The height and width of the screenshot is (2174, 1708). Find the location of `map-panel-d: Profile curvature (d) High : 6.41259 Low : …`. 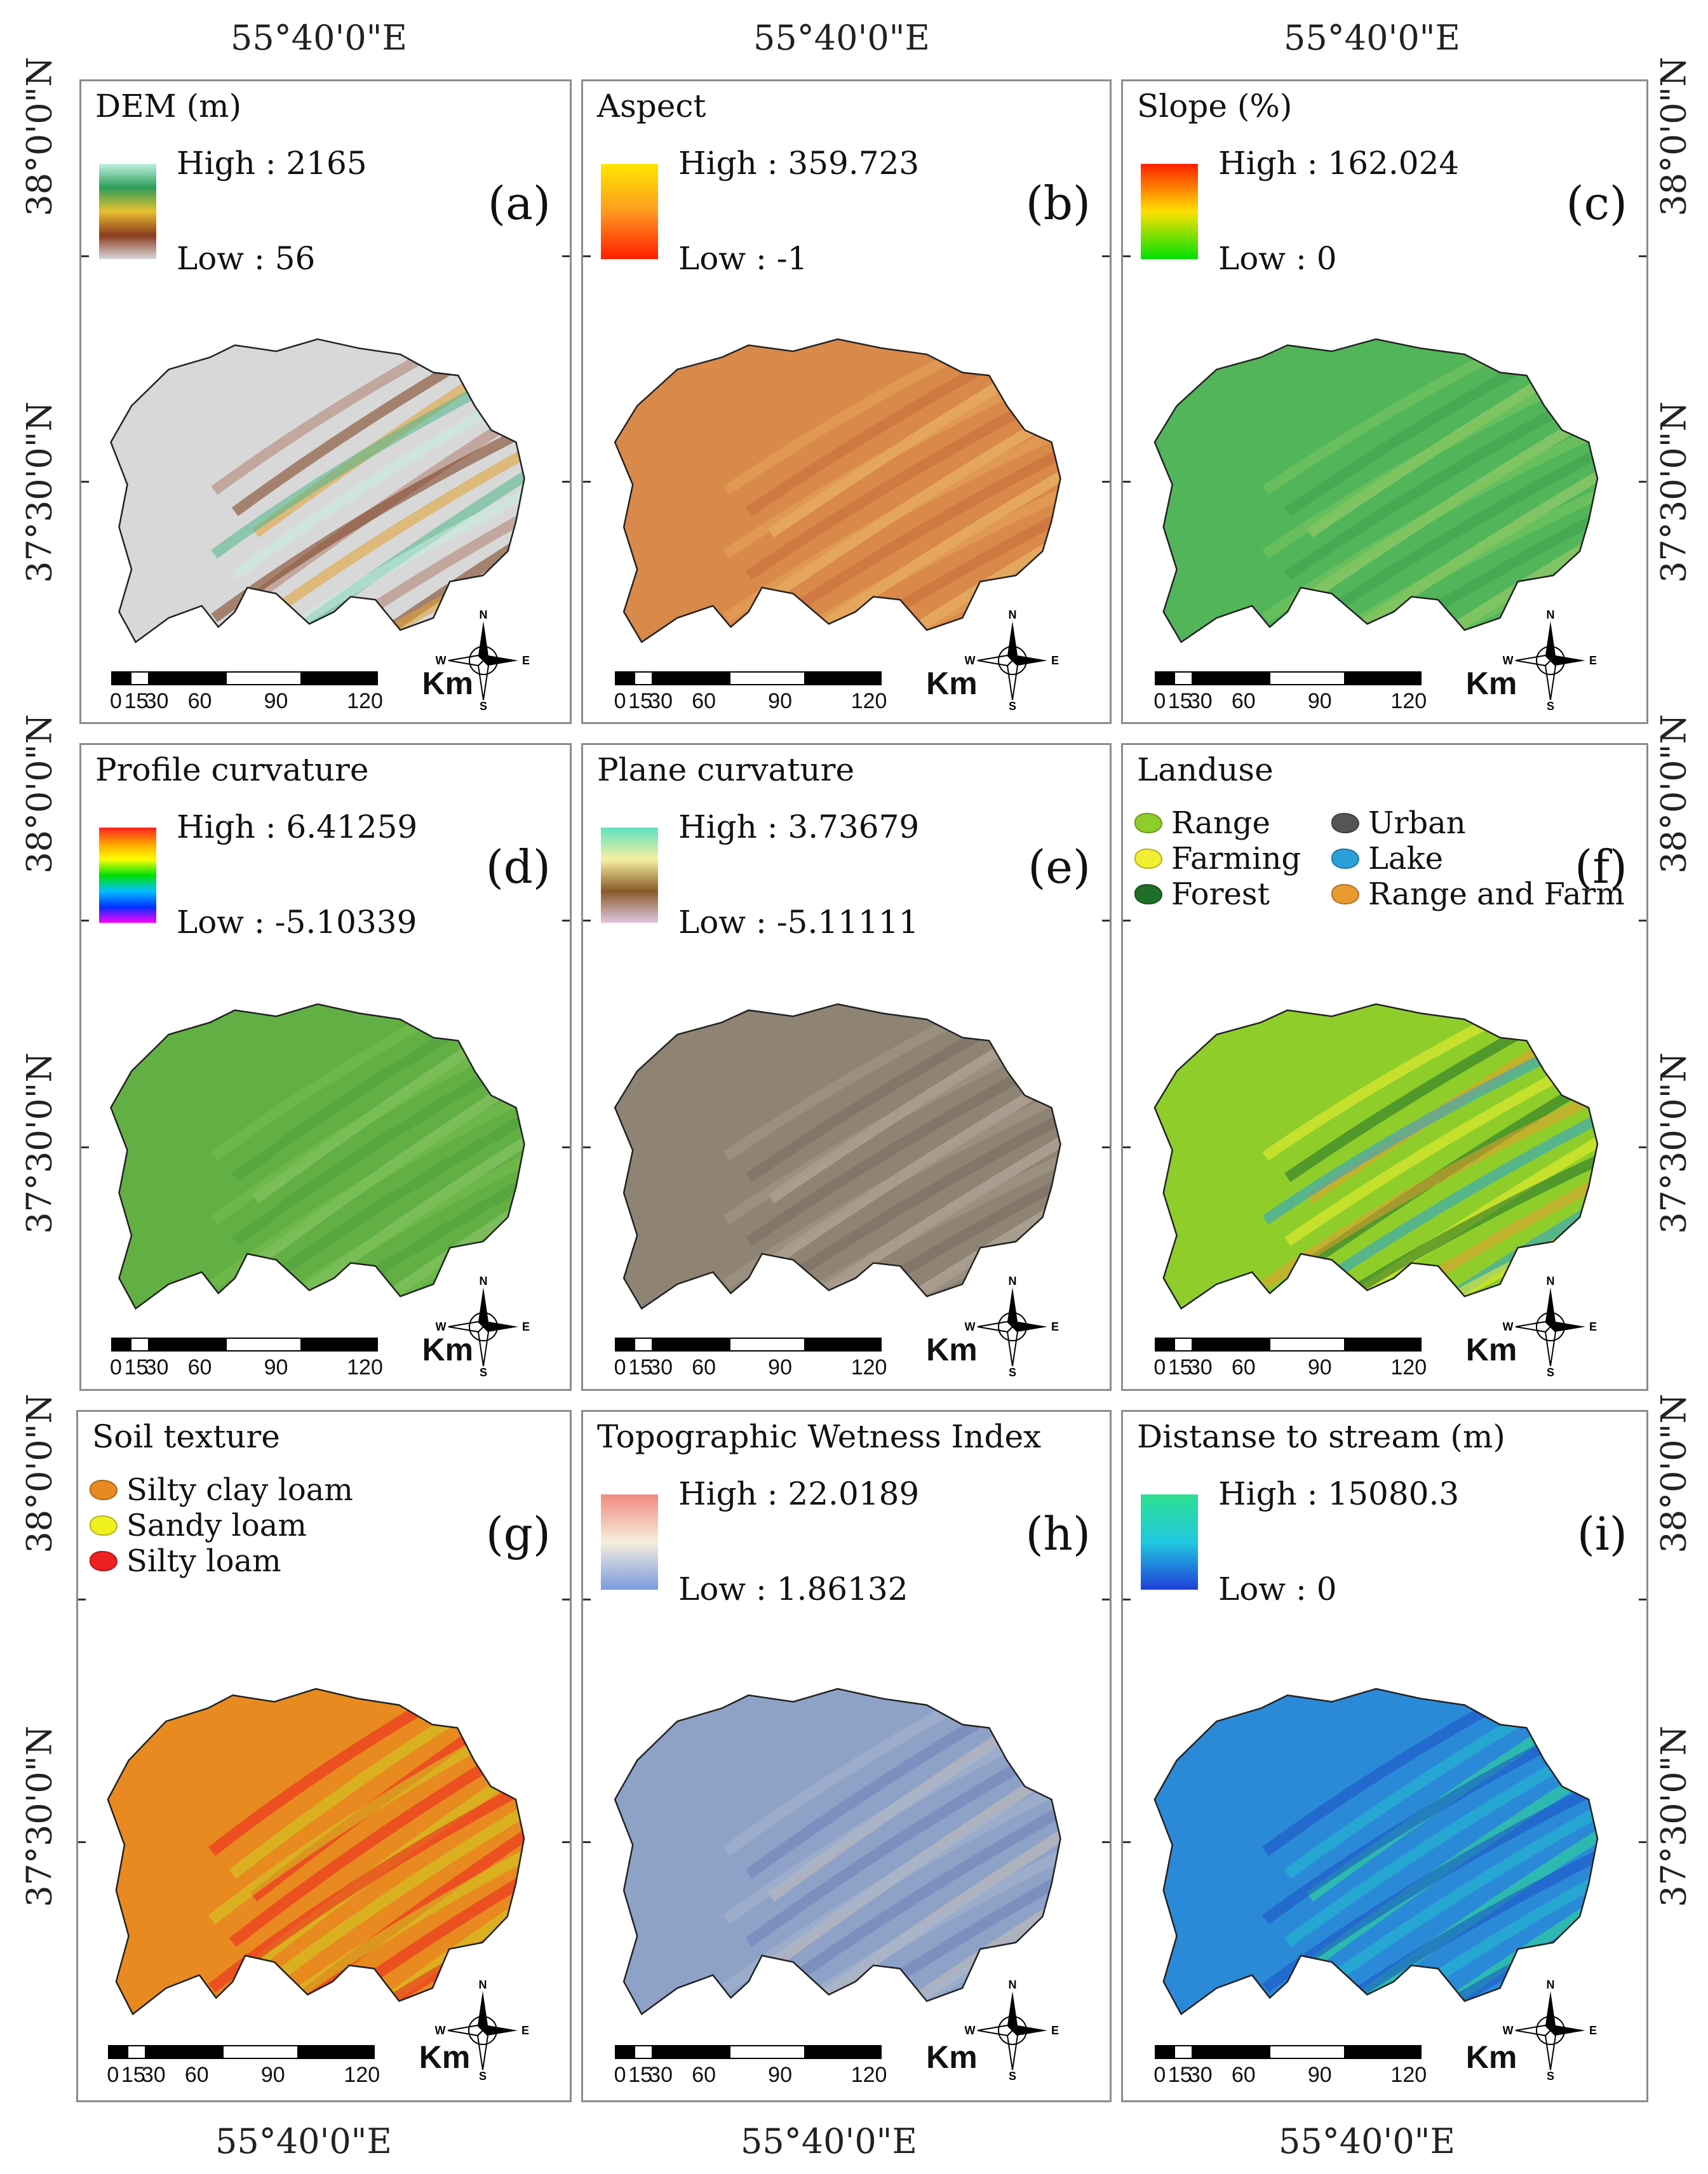

map-panel-d: Profile curvature (d) High : 6.41259 Low : … is located at coordinates (325, 1067).